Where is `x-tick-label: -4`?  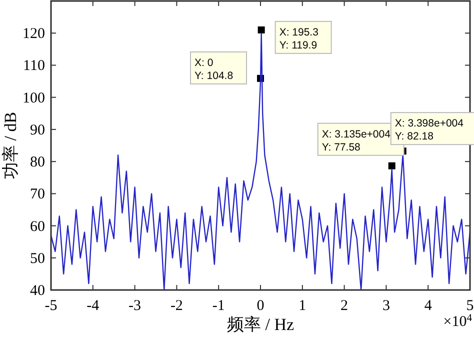
x-tick-label: -4 is located at coordinates (93, 306).